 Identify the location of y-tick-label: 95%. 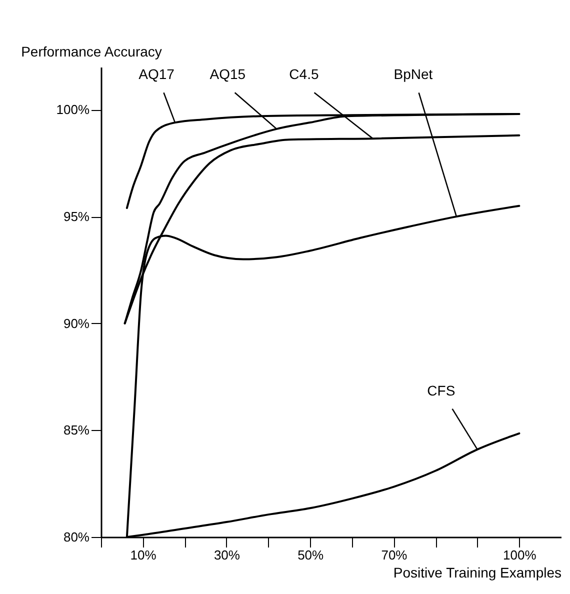
(76, 216).